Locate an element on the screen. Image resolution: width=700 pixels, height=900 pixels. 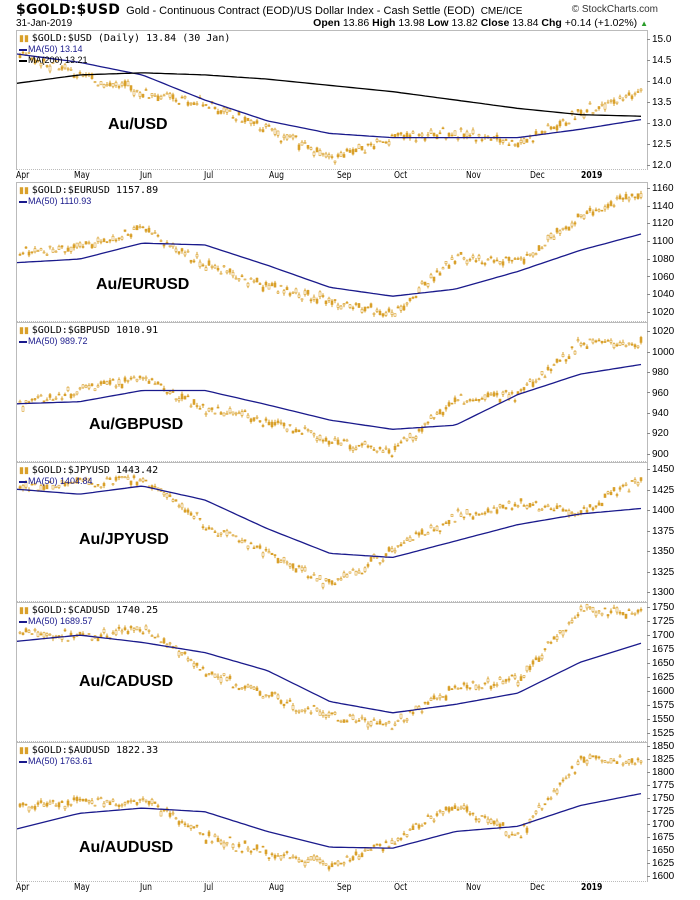
y-tick: 13.0 is located at coordinates (659, 124).